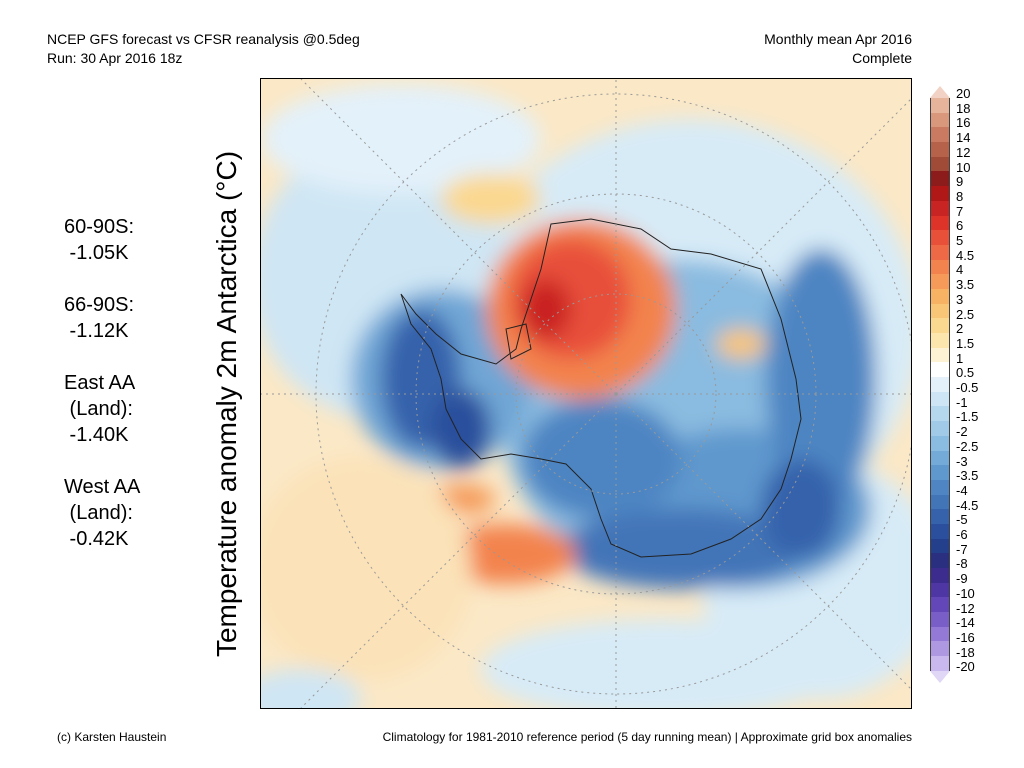 The image size is (1024, 768). What do you see at coordinates (882, 58) in the screenshot?
I see `period-status: Complete` at bounding box center [882, 58].